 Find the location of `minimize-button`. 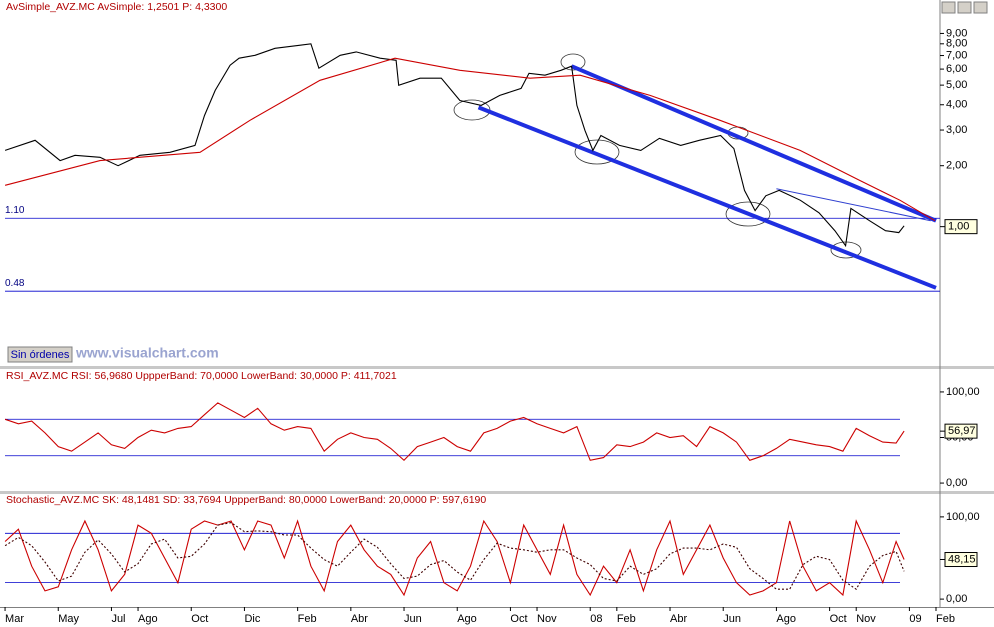

minimize-button is located at coordinates (948, 7).